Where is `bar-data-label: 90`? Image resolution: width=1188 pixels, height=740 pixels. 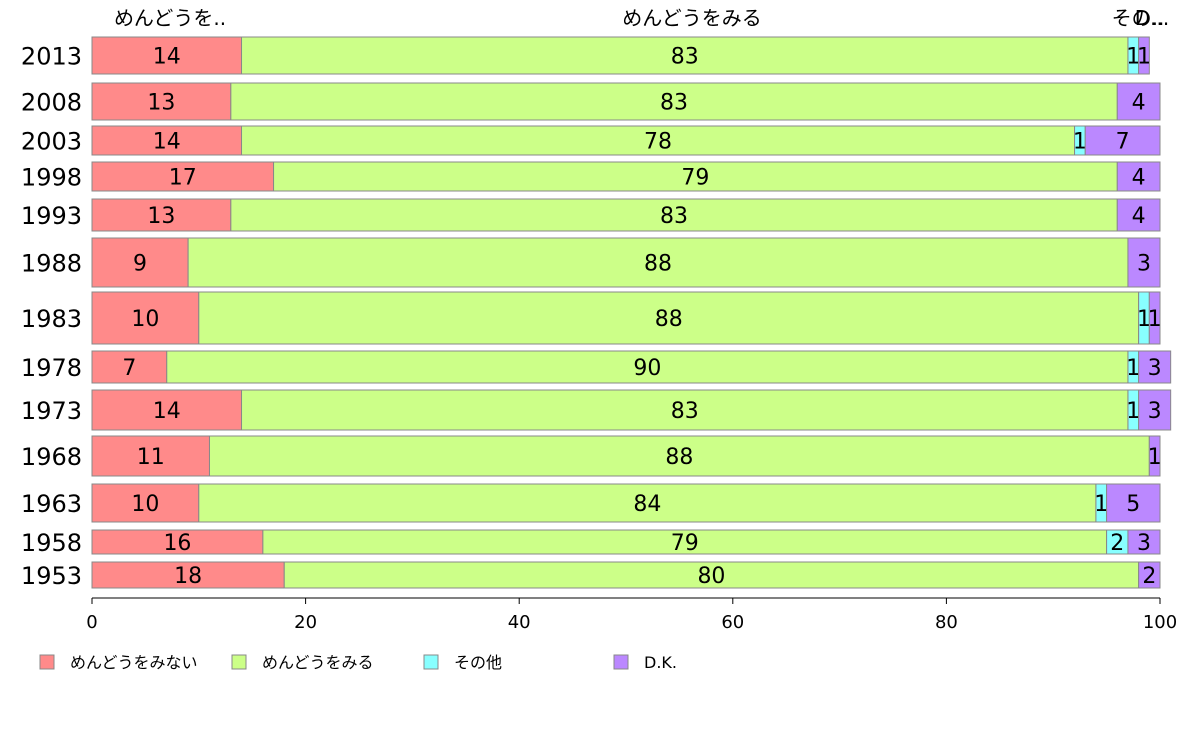 bar-data-label: 90 is located at coordinates (647, 368).